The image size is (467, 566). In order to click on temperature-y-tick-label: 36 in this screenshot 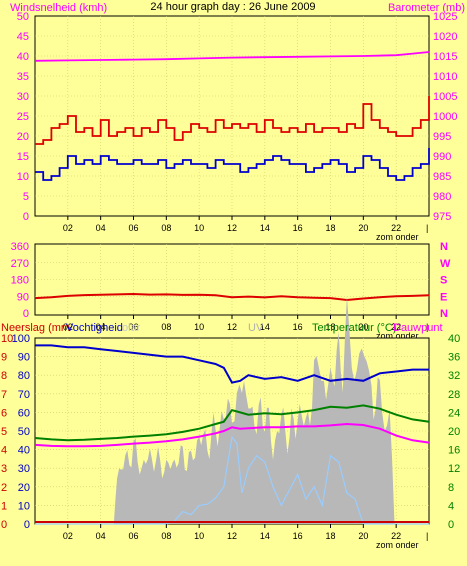, I will do `click(454, 358)`.